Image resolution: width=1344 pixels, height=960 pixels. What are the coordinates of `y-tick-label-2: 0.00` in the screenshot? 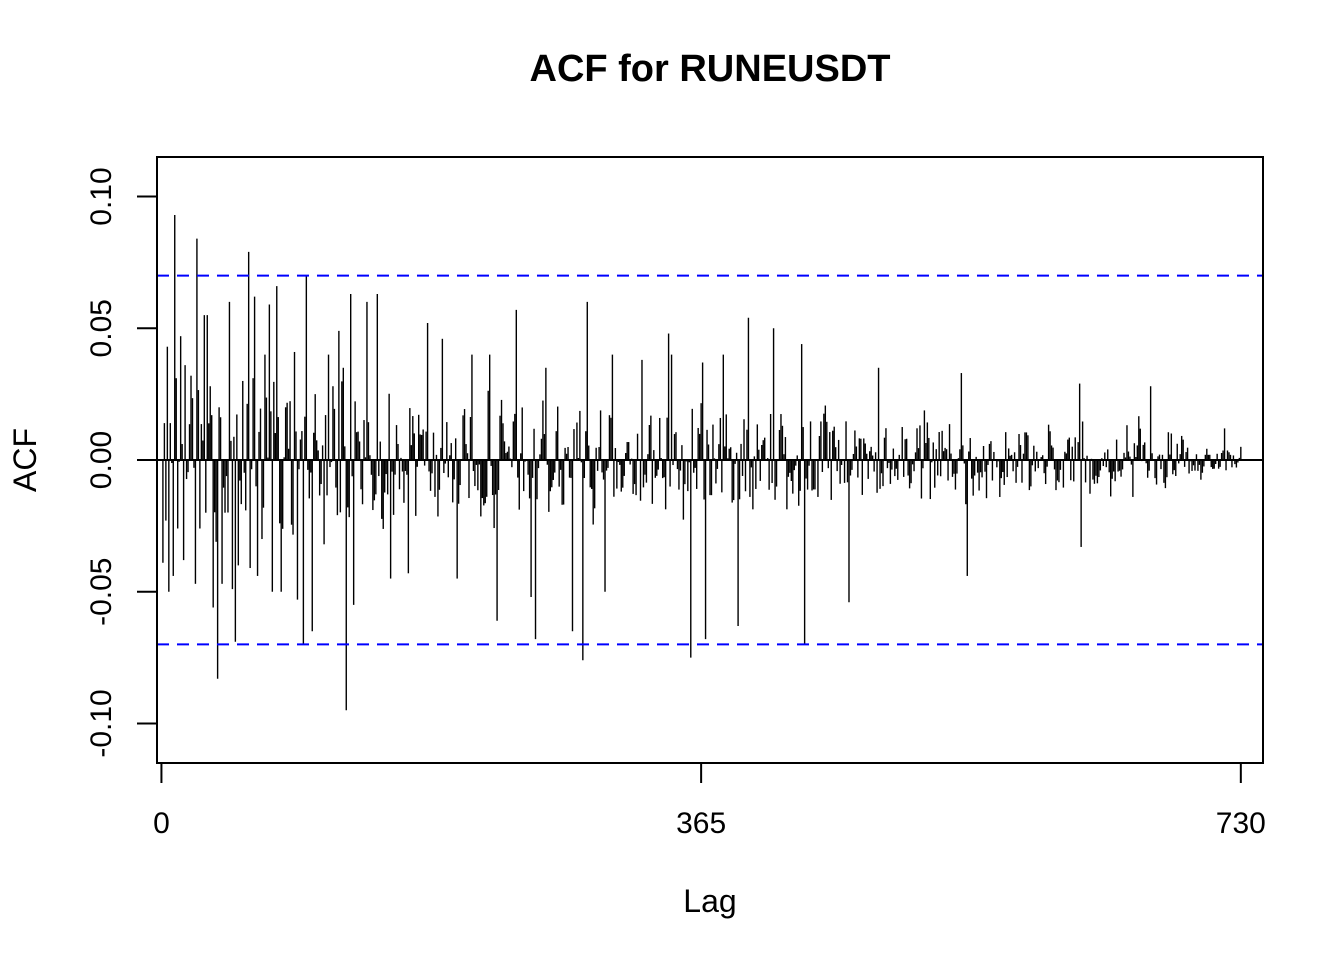 It's located at (101, 460).